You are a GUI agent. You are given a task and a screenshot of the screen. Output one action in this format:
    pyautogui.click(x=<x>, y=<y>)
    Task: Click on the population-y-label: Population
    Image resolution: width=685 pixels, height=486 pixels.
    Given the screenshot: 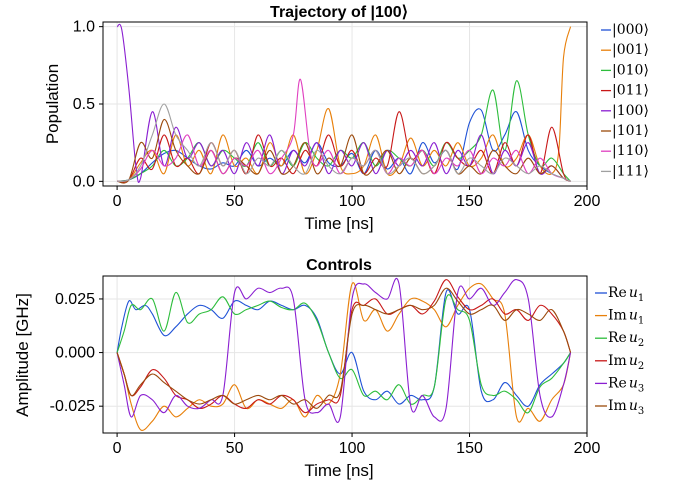 What is the action you would take?
    pyautogui.click(x=52, y=104)
    